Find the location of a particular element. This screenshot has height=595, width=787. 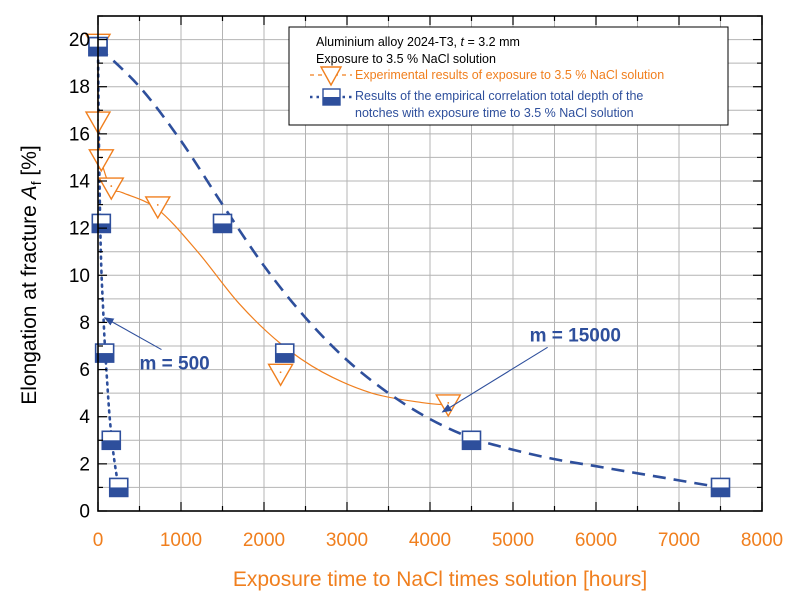

y-axis-label-unit: [%] is located at coordinates (29, 163).